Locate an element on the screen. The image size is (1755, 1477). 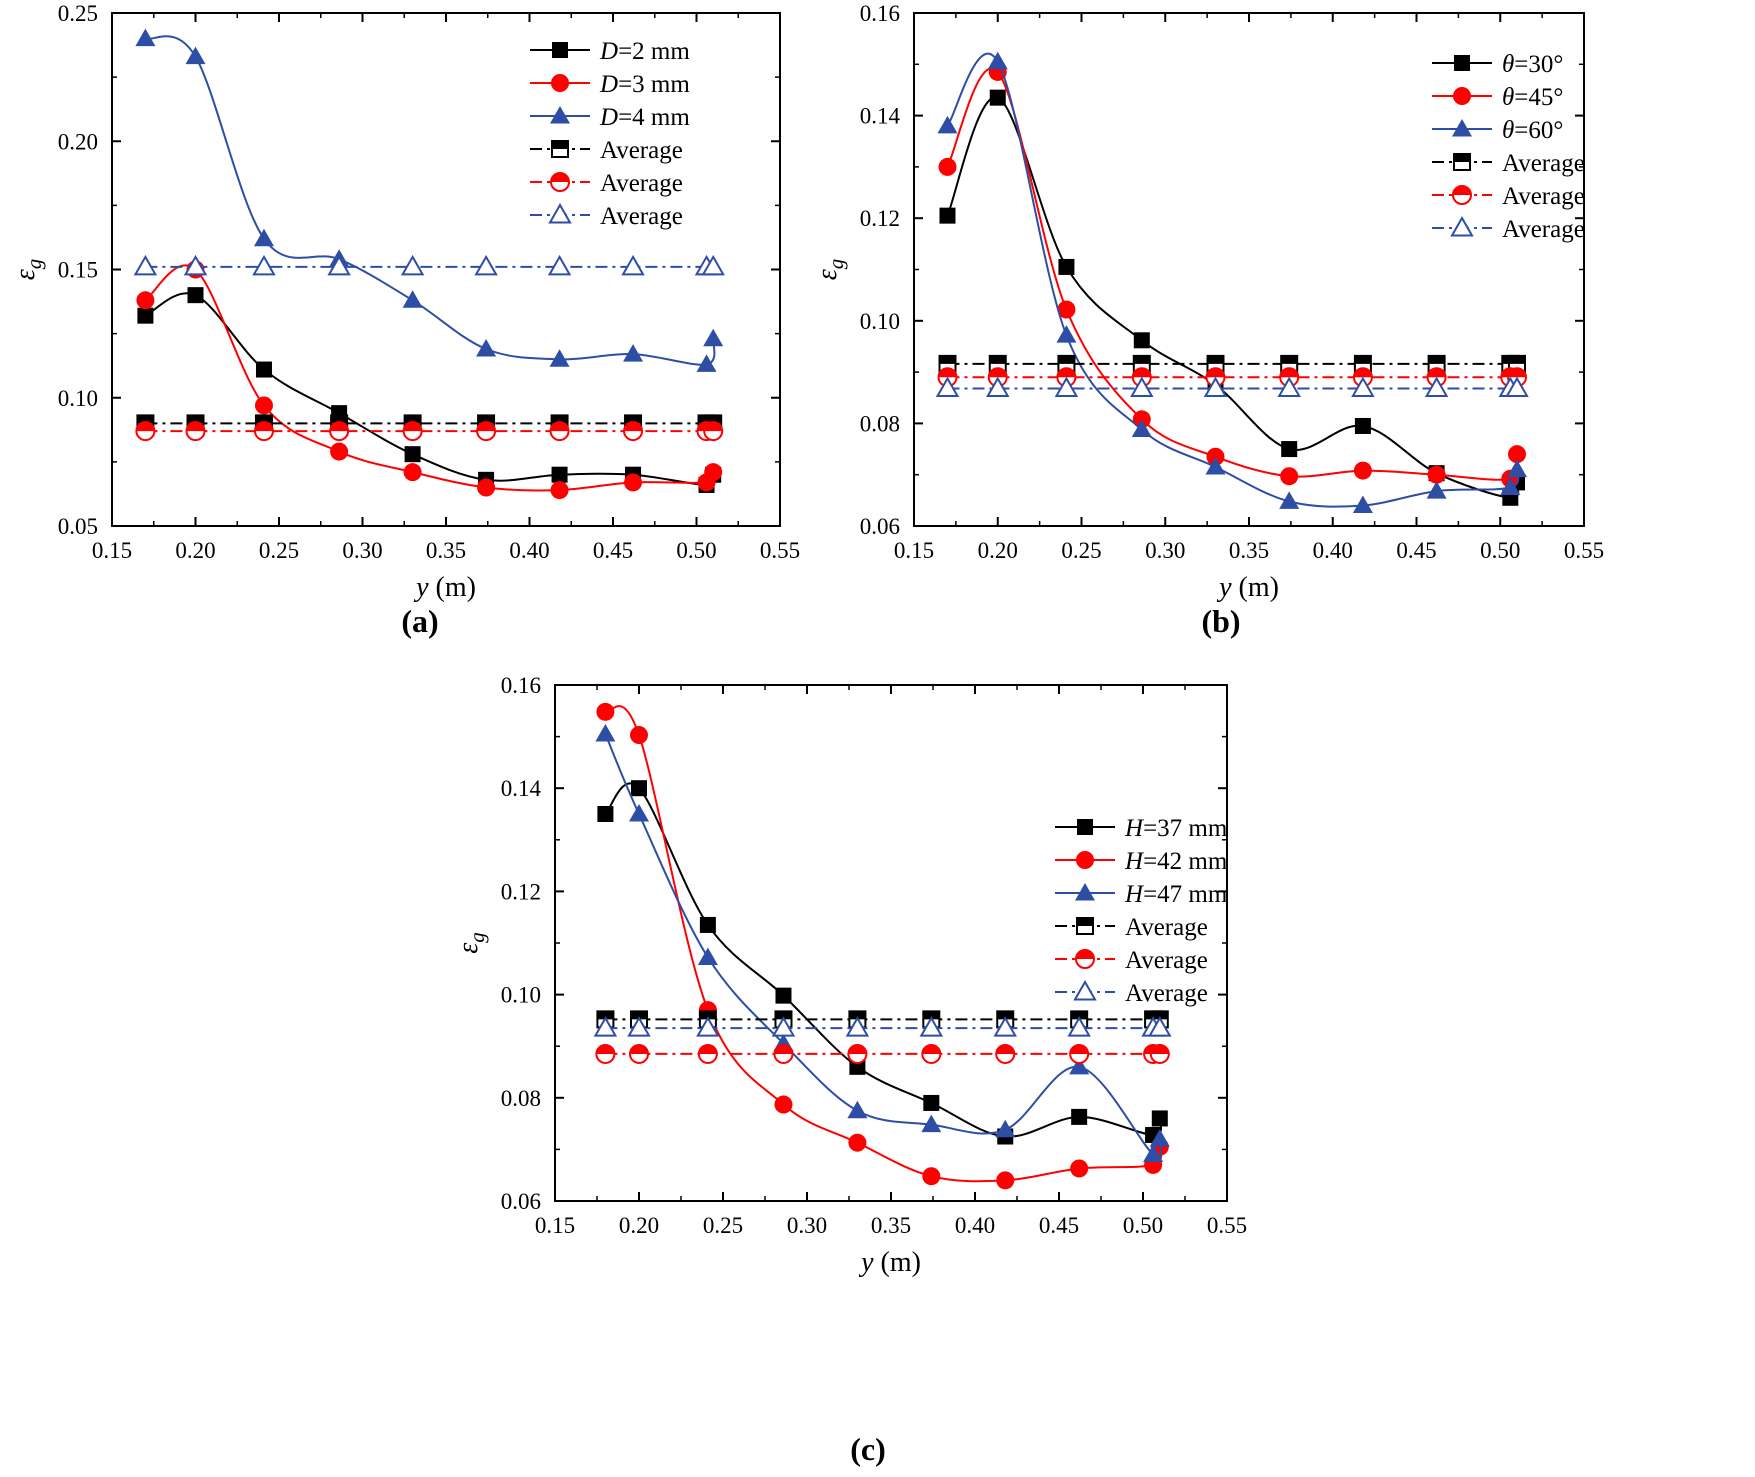
legend-entry: H=47 mm is located at coordinates (1141, 894).